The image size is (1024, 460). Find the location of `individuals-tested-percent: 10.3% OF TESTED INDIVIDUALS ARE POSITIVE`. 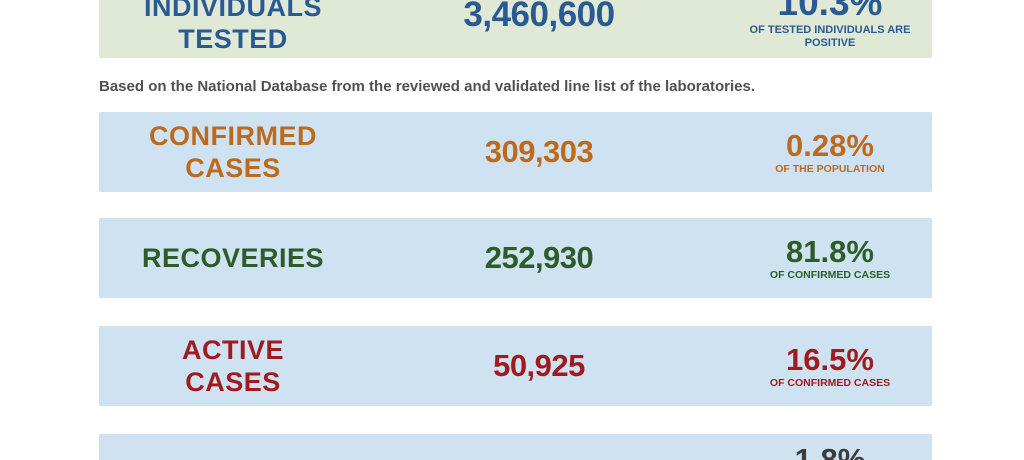

individuals-tested-percent: 10.3% OF TESTED INDIVIDUALS ARE POSITIVE is located at coordinates (830, 24).